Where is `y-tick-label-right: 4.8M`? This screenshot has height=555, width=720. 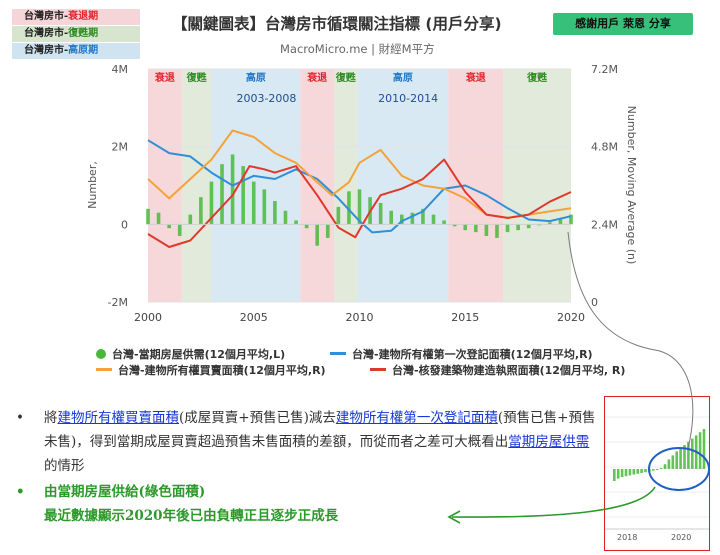
y-tick-label-right: 4.8M is located at coordinates (604, 147).